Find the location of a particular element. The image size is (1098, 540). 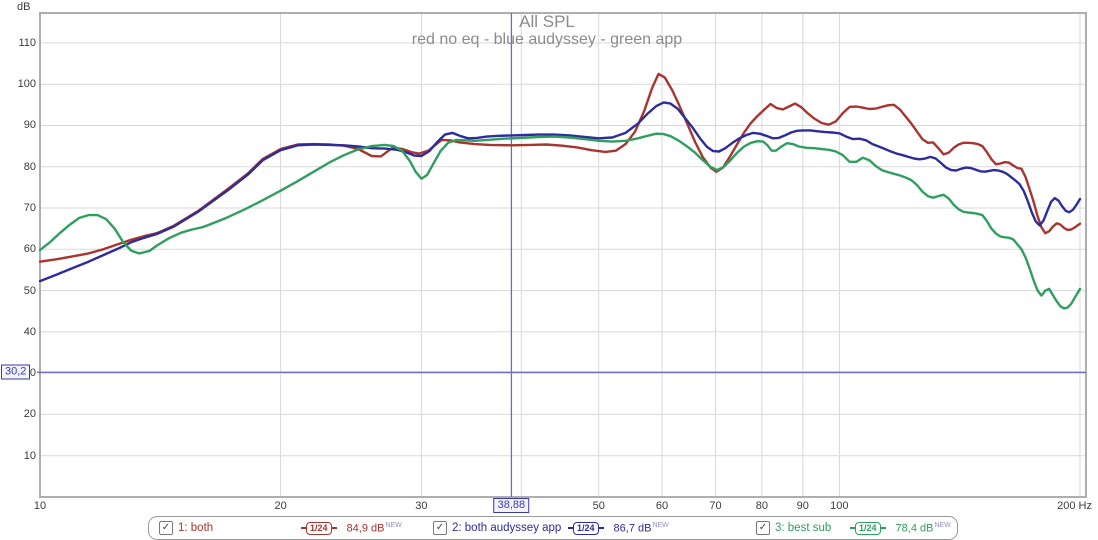

legend-checkbox-3: ✓ is located at coordinates (763, 528).